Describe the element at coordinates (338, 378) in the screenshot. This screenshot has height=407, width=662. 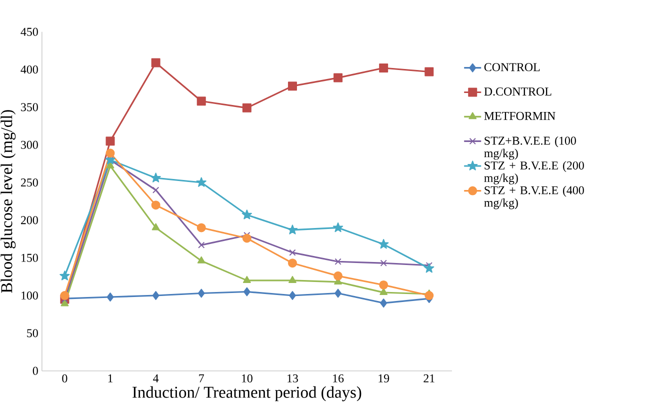
I see `x-tick-label: 16` at that location.